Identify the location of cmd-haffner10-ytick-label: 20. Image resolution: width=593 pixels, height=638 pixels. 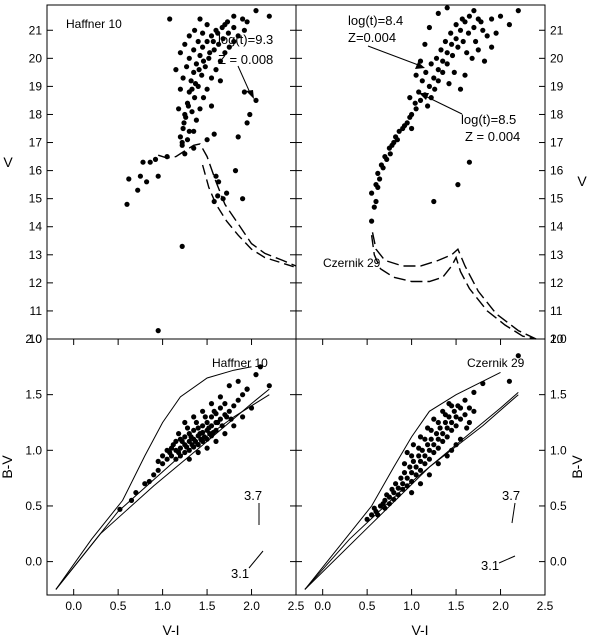
(36, 58).